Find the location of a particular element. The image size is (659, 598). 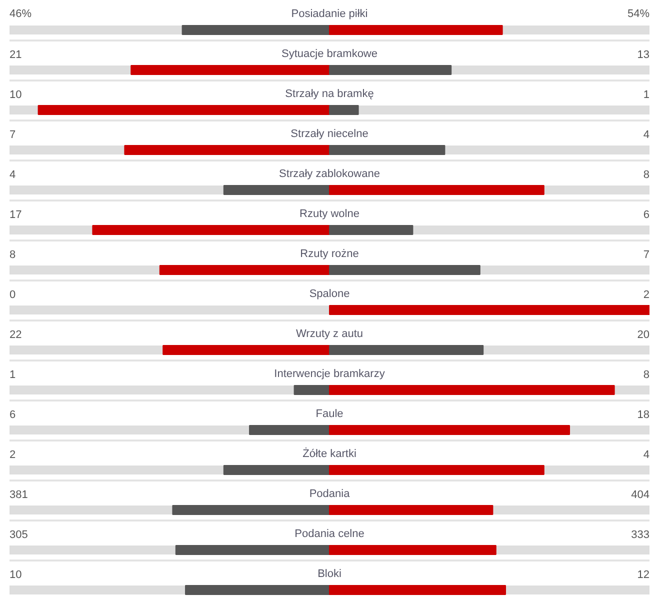

text: 1 is located at coordinates (13, 375).